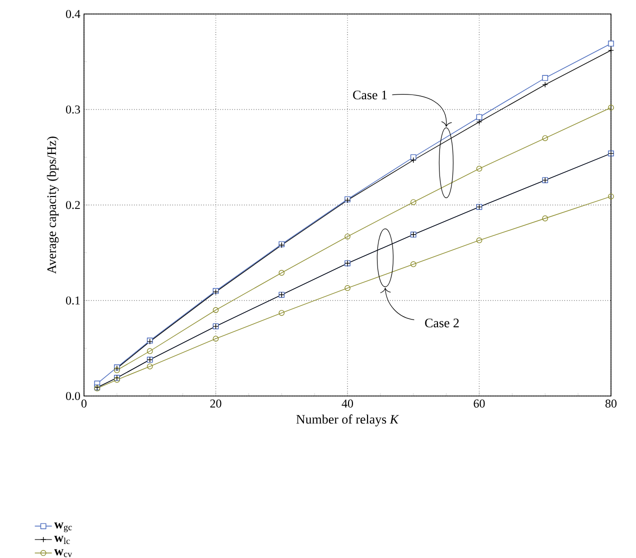 The width and height of the screenshot is (636, 558). What do you see at coordinates (84, 404) in the screenshot?
I see `x-tick-label: 0` at bounding box center [84, 404].